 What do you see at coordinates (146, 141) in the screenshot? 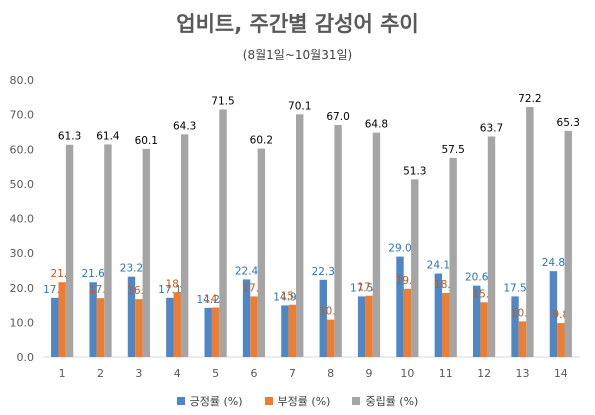
I see `data-label-series-2: 60.1` at bounding box center [146, 141].